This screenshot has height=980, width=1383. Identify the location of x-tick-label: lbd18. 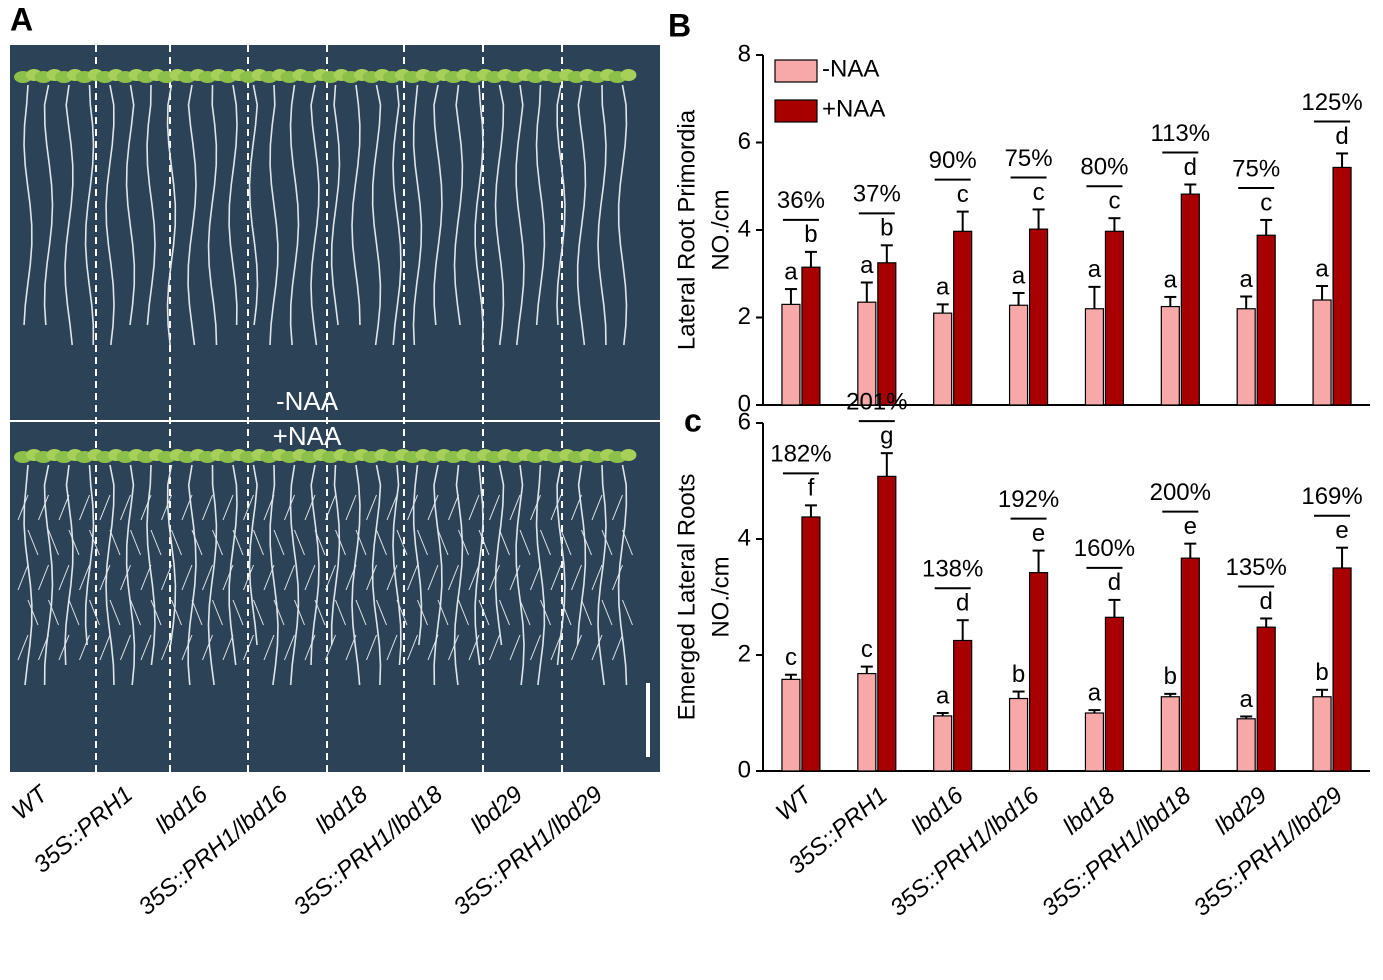
(342, 809).